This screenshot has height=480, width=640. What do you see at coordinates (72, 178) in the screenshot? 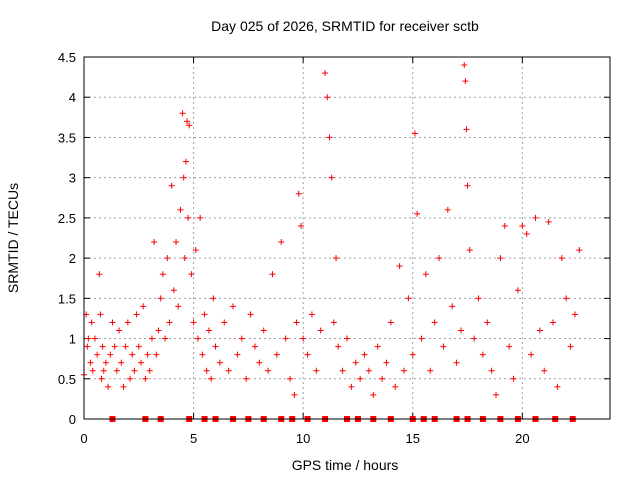
I see `y-tick-label: 3` at bounding box center [72, 178].